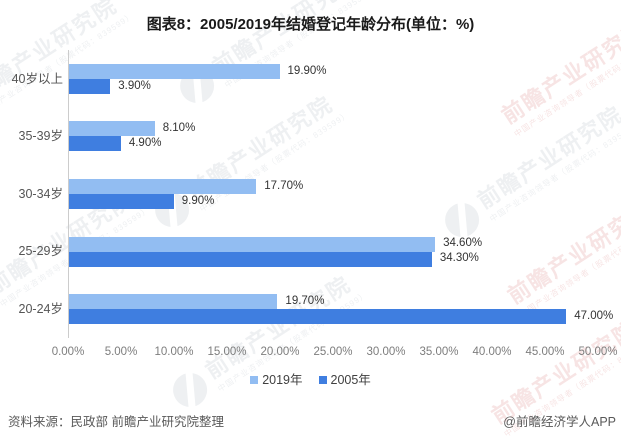 The height and width of the screenshot is (439, 621). Describe the element at coordinates (459, 258) in the screenshot. I see `bar-value-label: 34.30%` at that location.